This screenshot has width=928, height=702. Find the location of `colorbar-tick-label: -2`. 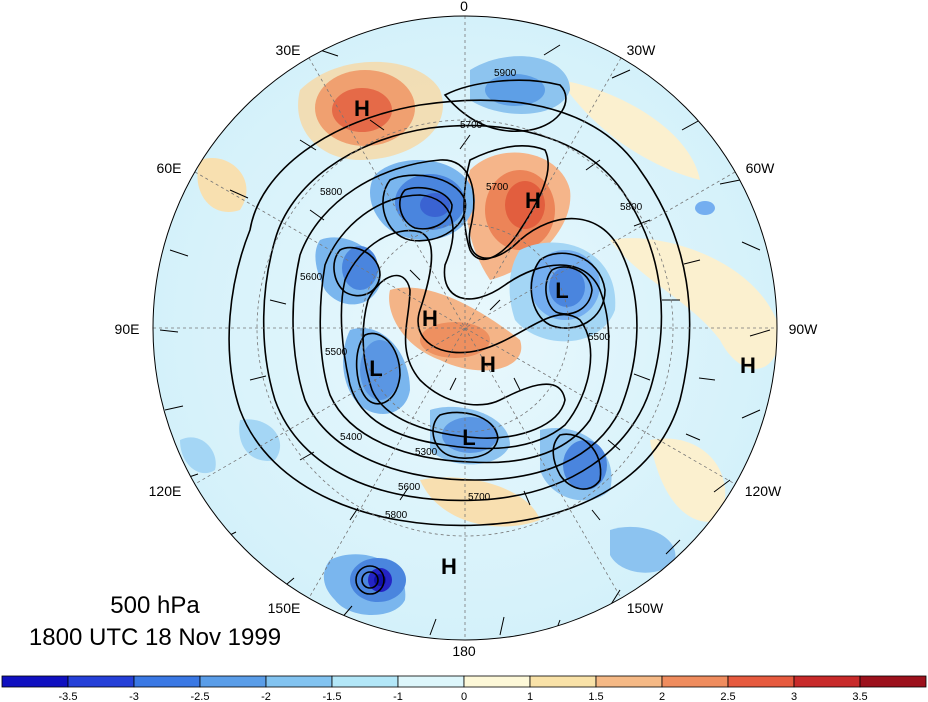

colorbar-tick-label: -2 is located at coordinates (266, 696).